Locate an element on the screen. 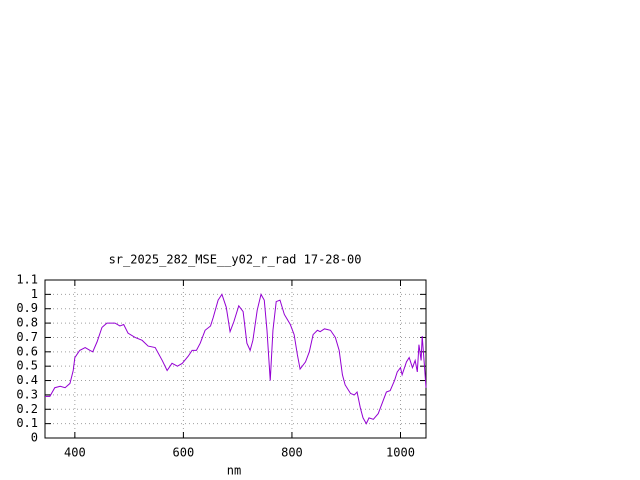 This screenshot has height=480, width=640. y-tick-label: 0.7 is located at coordinates (27, 337).